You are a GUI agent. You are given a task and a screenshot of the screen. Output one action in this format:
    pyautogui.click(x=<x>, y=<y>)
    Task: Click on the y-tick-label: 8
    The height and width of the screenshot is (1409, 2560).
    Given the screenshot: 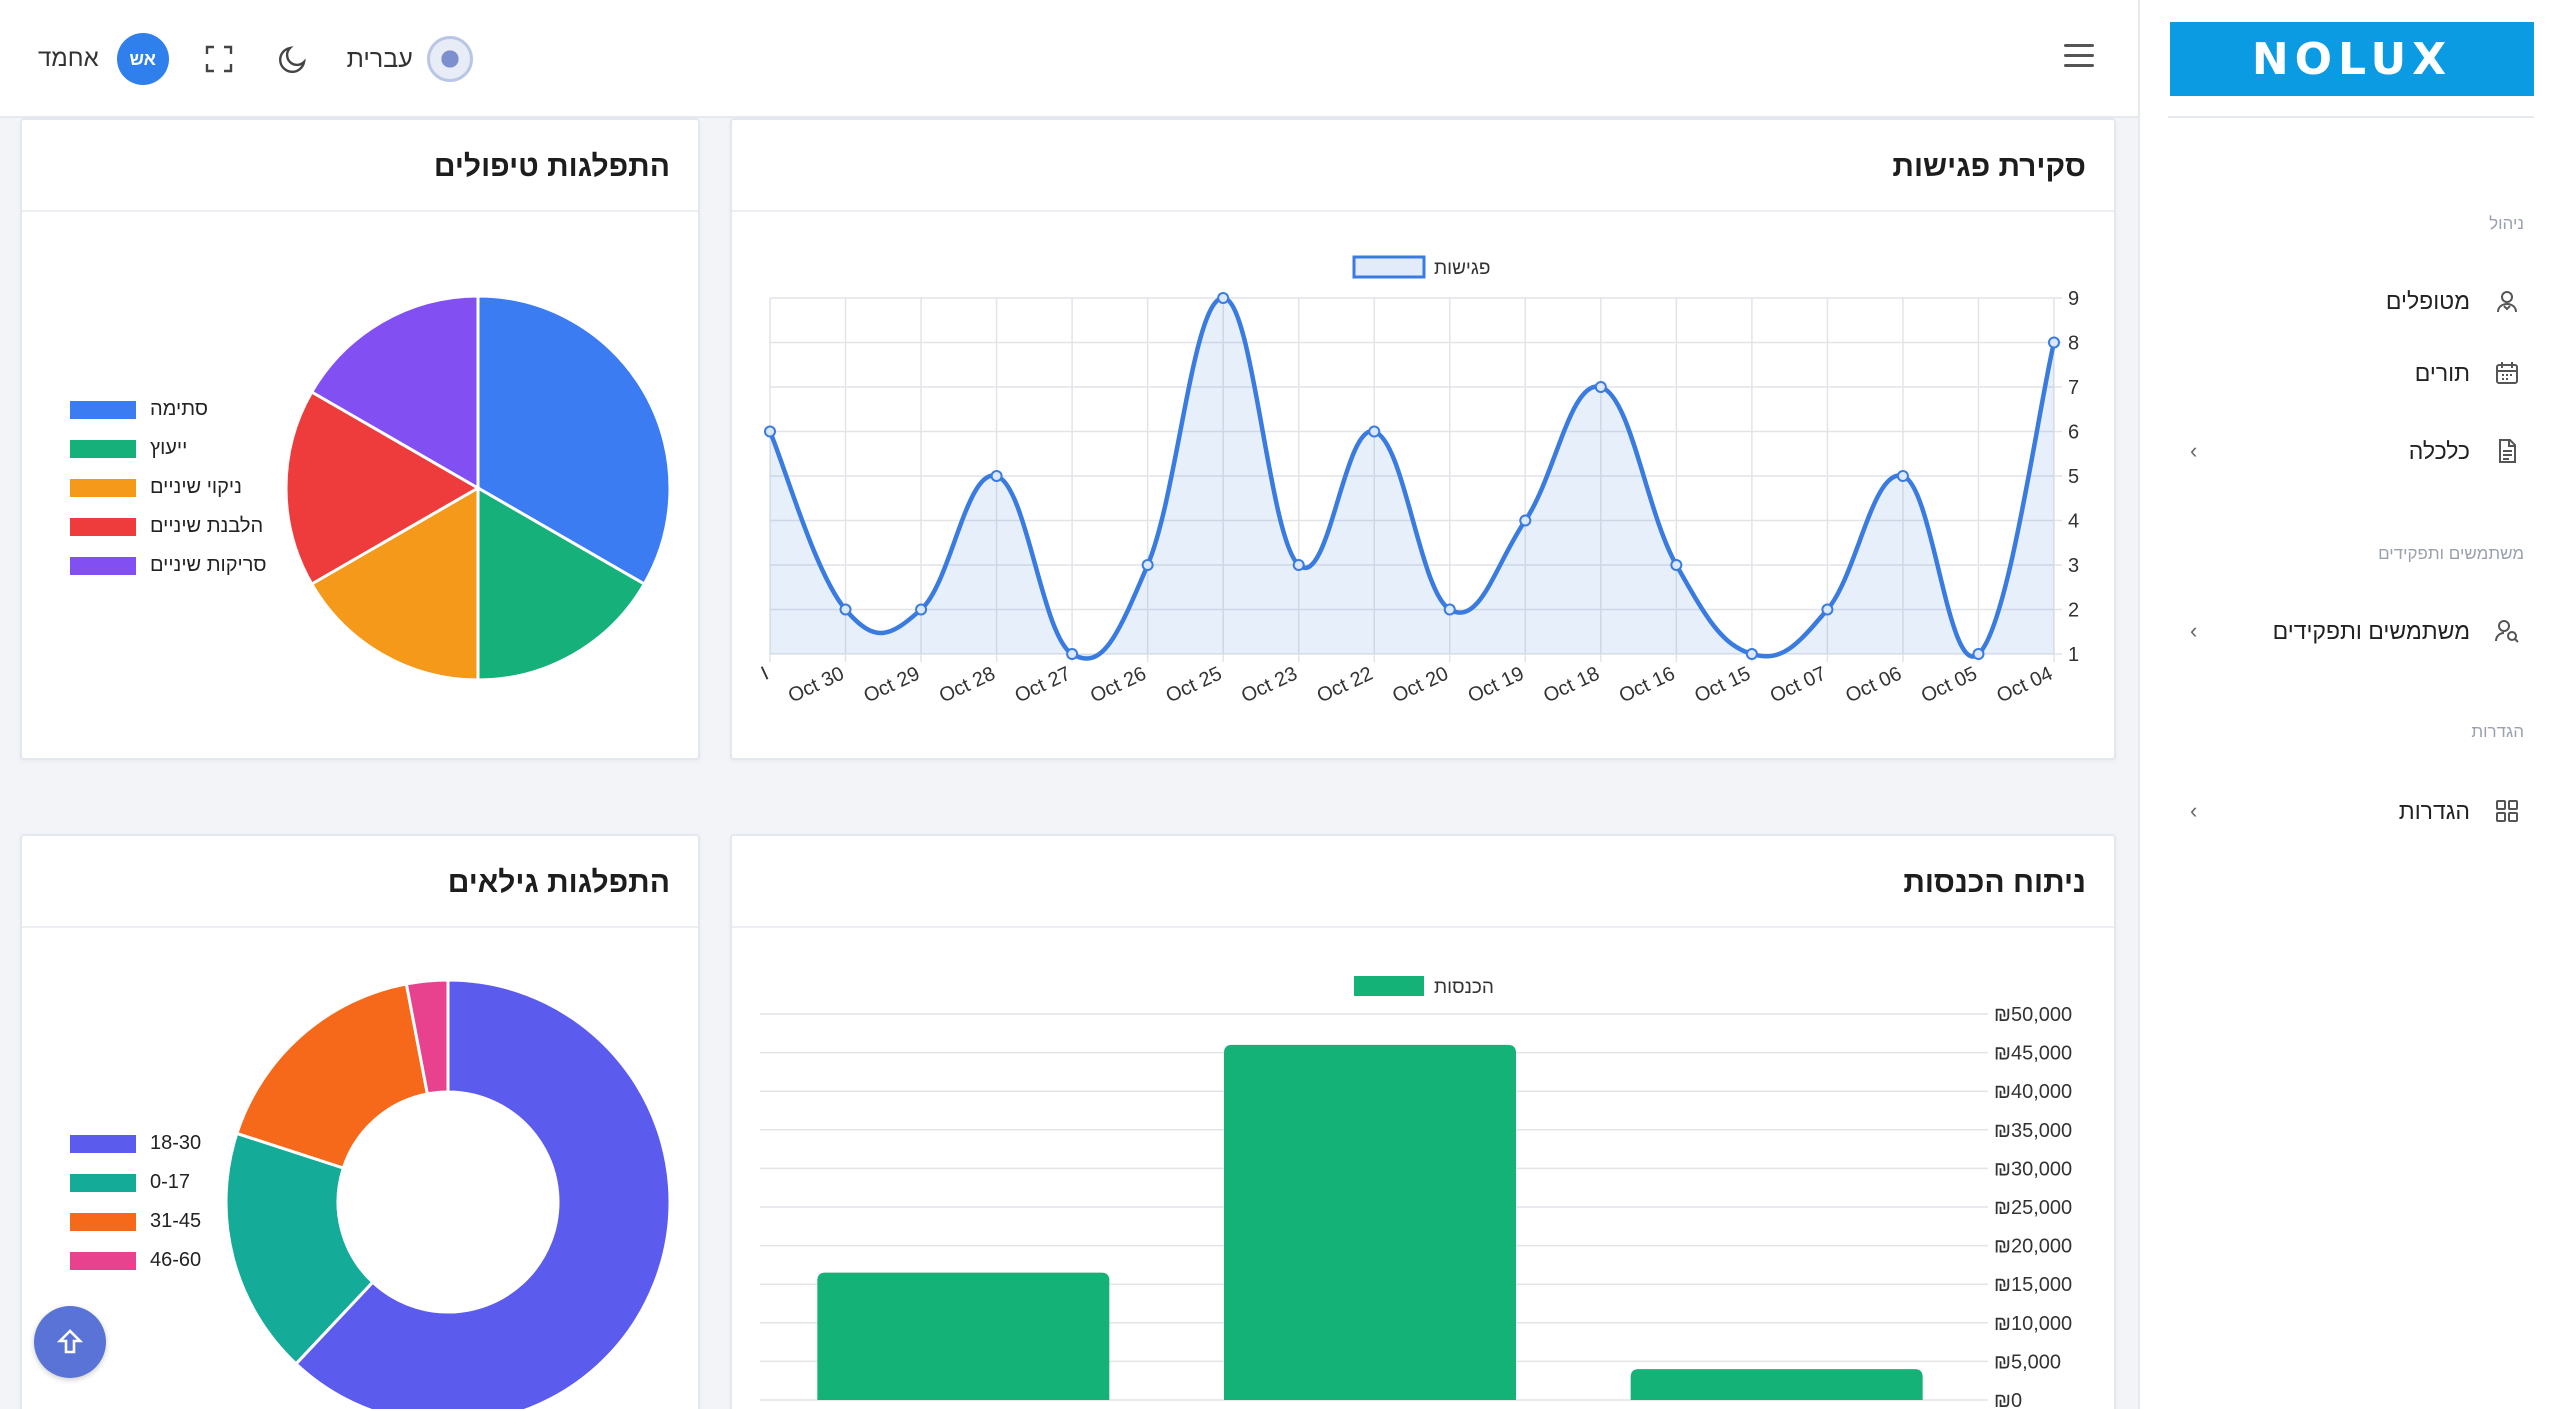 What is the action you would take?
    pyautogui.click(x=2073, y=344)
    